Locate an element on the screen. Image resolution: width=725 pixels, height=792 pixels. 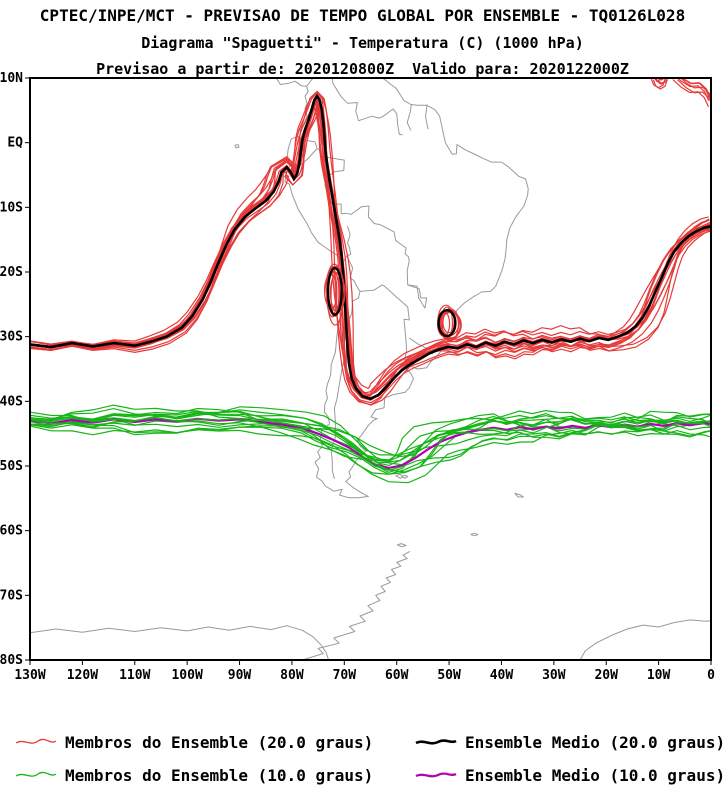
lat-tick-label: 50S is located at coordinates (11, 466).